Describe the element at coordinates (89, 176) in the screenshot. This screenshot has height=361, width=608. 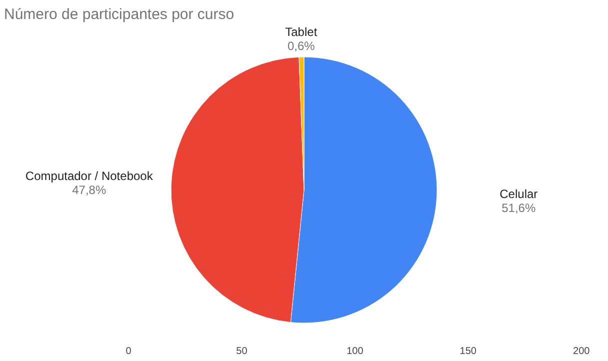
I see `slice-label: Computador / Notebook` at that location.